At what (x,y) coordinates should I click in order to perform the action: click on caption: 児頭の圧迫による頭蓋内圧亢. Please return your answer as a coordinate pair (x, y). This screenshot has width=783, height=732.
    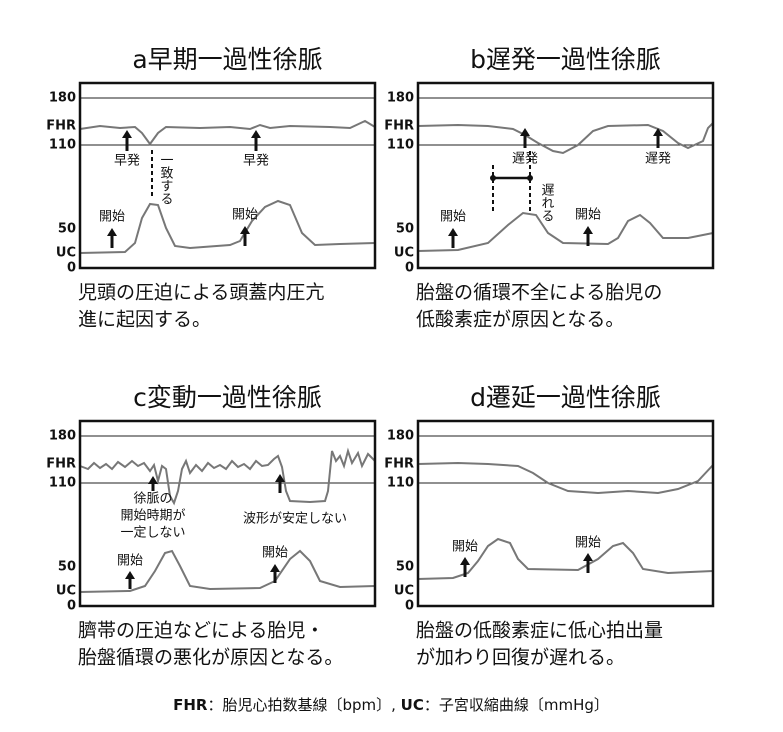
    Looking at the image, I should click on (201, 293).